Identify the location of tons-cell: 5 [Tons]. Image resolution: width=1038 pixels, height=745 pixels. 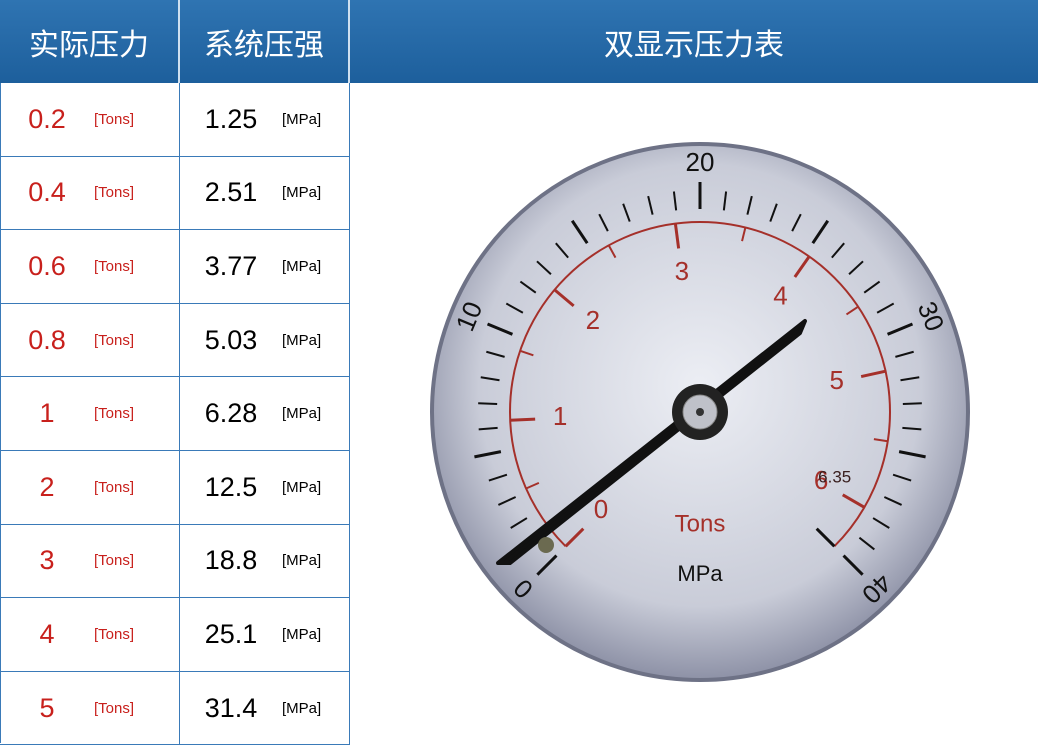
(90, 708).